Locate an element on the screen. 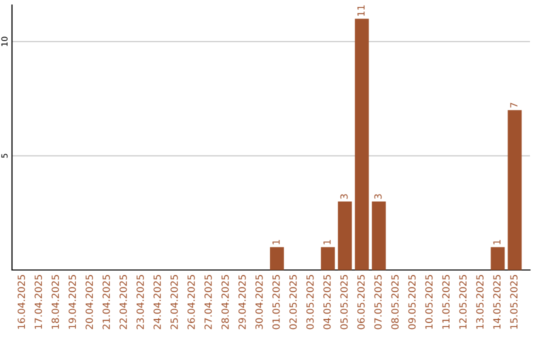 Image resolution: width=540 pixels, height=340 pixels. x-tick-label: 29.04.2025 is located at coordinates (242, 302).